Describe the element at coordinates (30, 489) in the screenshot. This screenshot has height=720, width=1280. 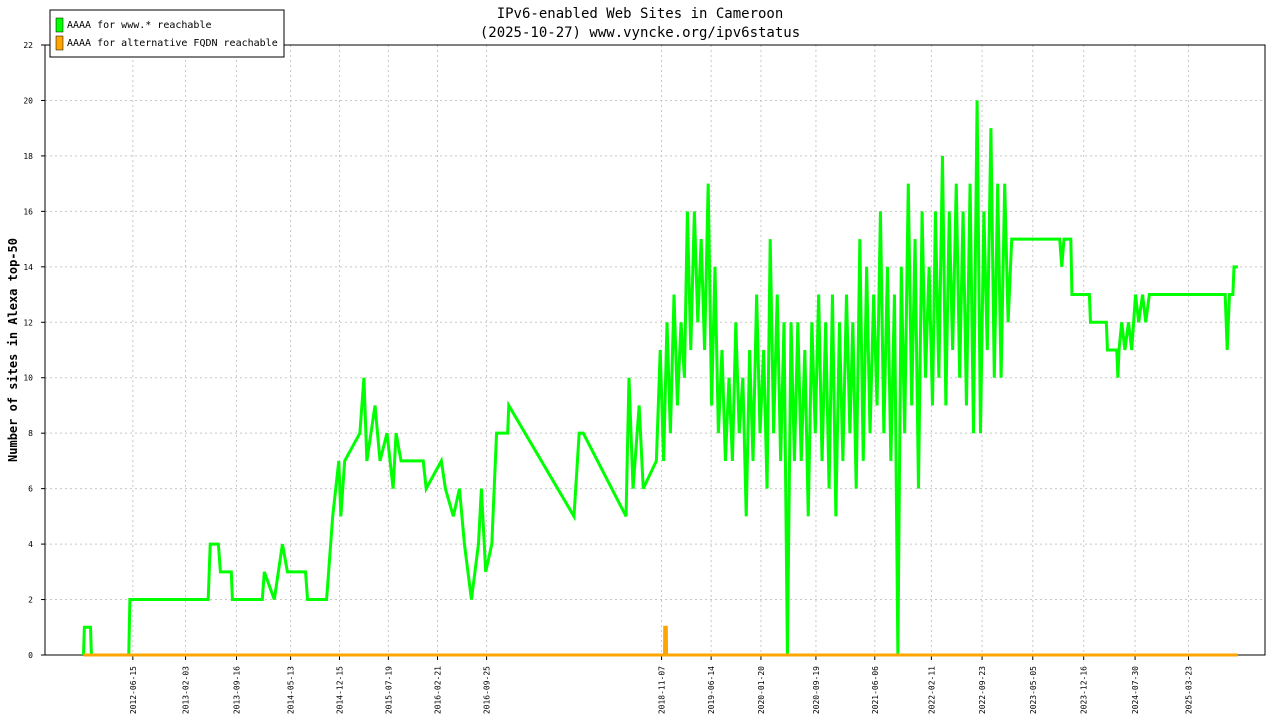
I see `y-tick-label: 6` at that location.